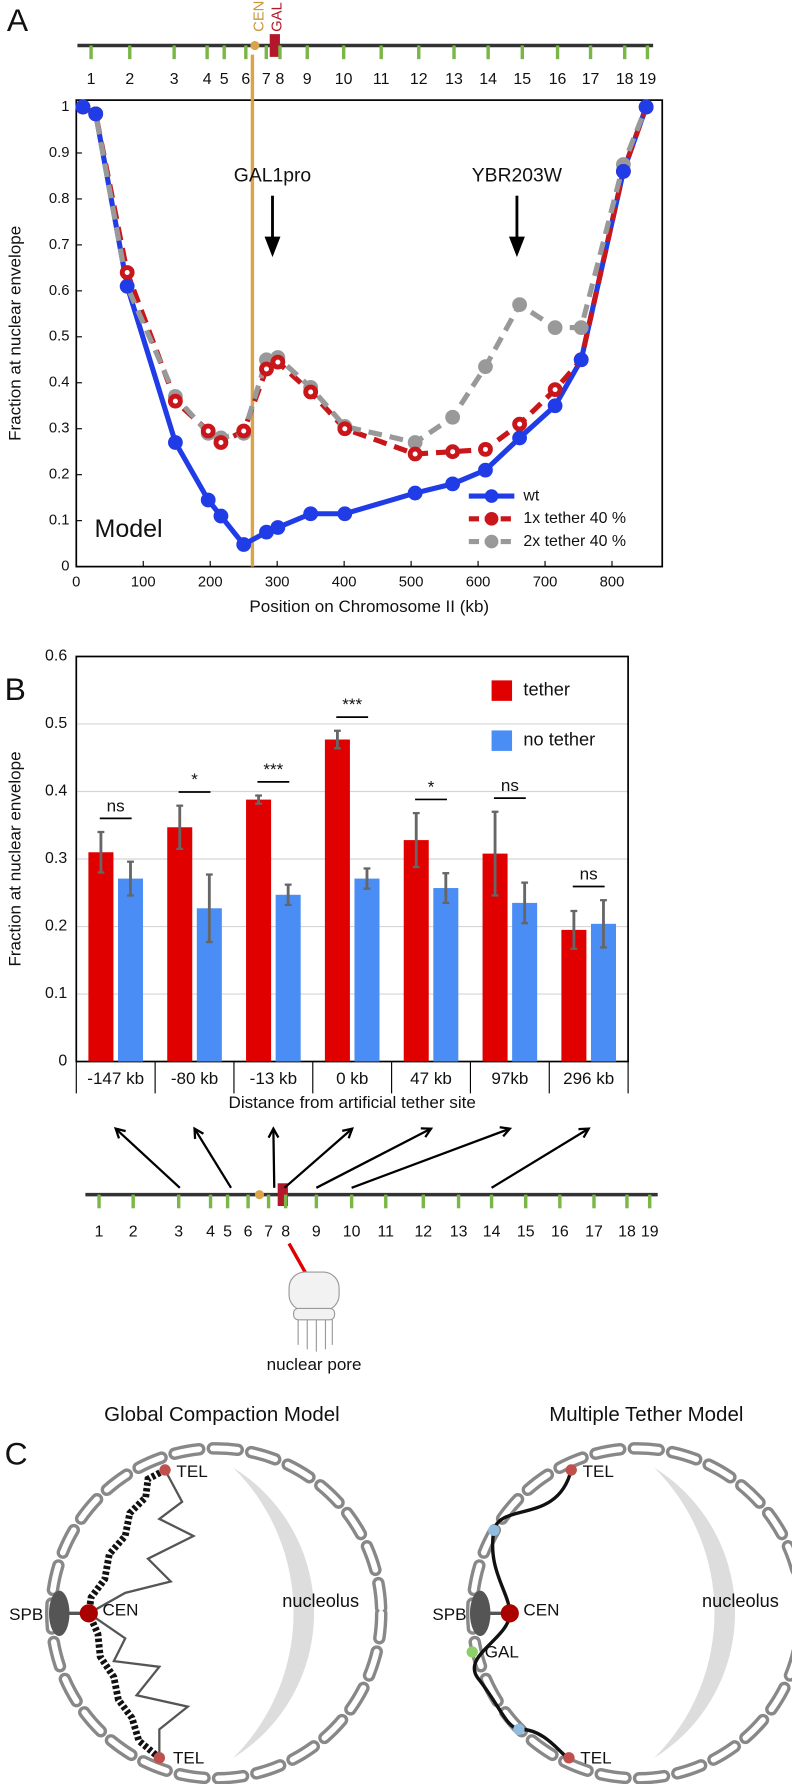 Image resolution: width=792 pixels, height=1784 pixels. What do you see at coordinates (59, 521) in the screenshot?
I see `y-tick-label: 0.1` at bounding box center [59, 521].